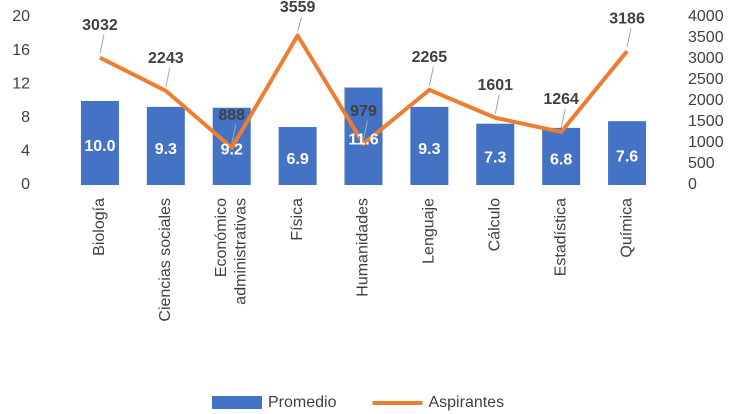 The width and height of the screenshot is (743, 414). Describe the element at coordinates (706, 16) in the screenshot. I see `y2-tick-label: 4000` at that location.